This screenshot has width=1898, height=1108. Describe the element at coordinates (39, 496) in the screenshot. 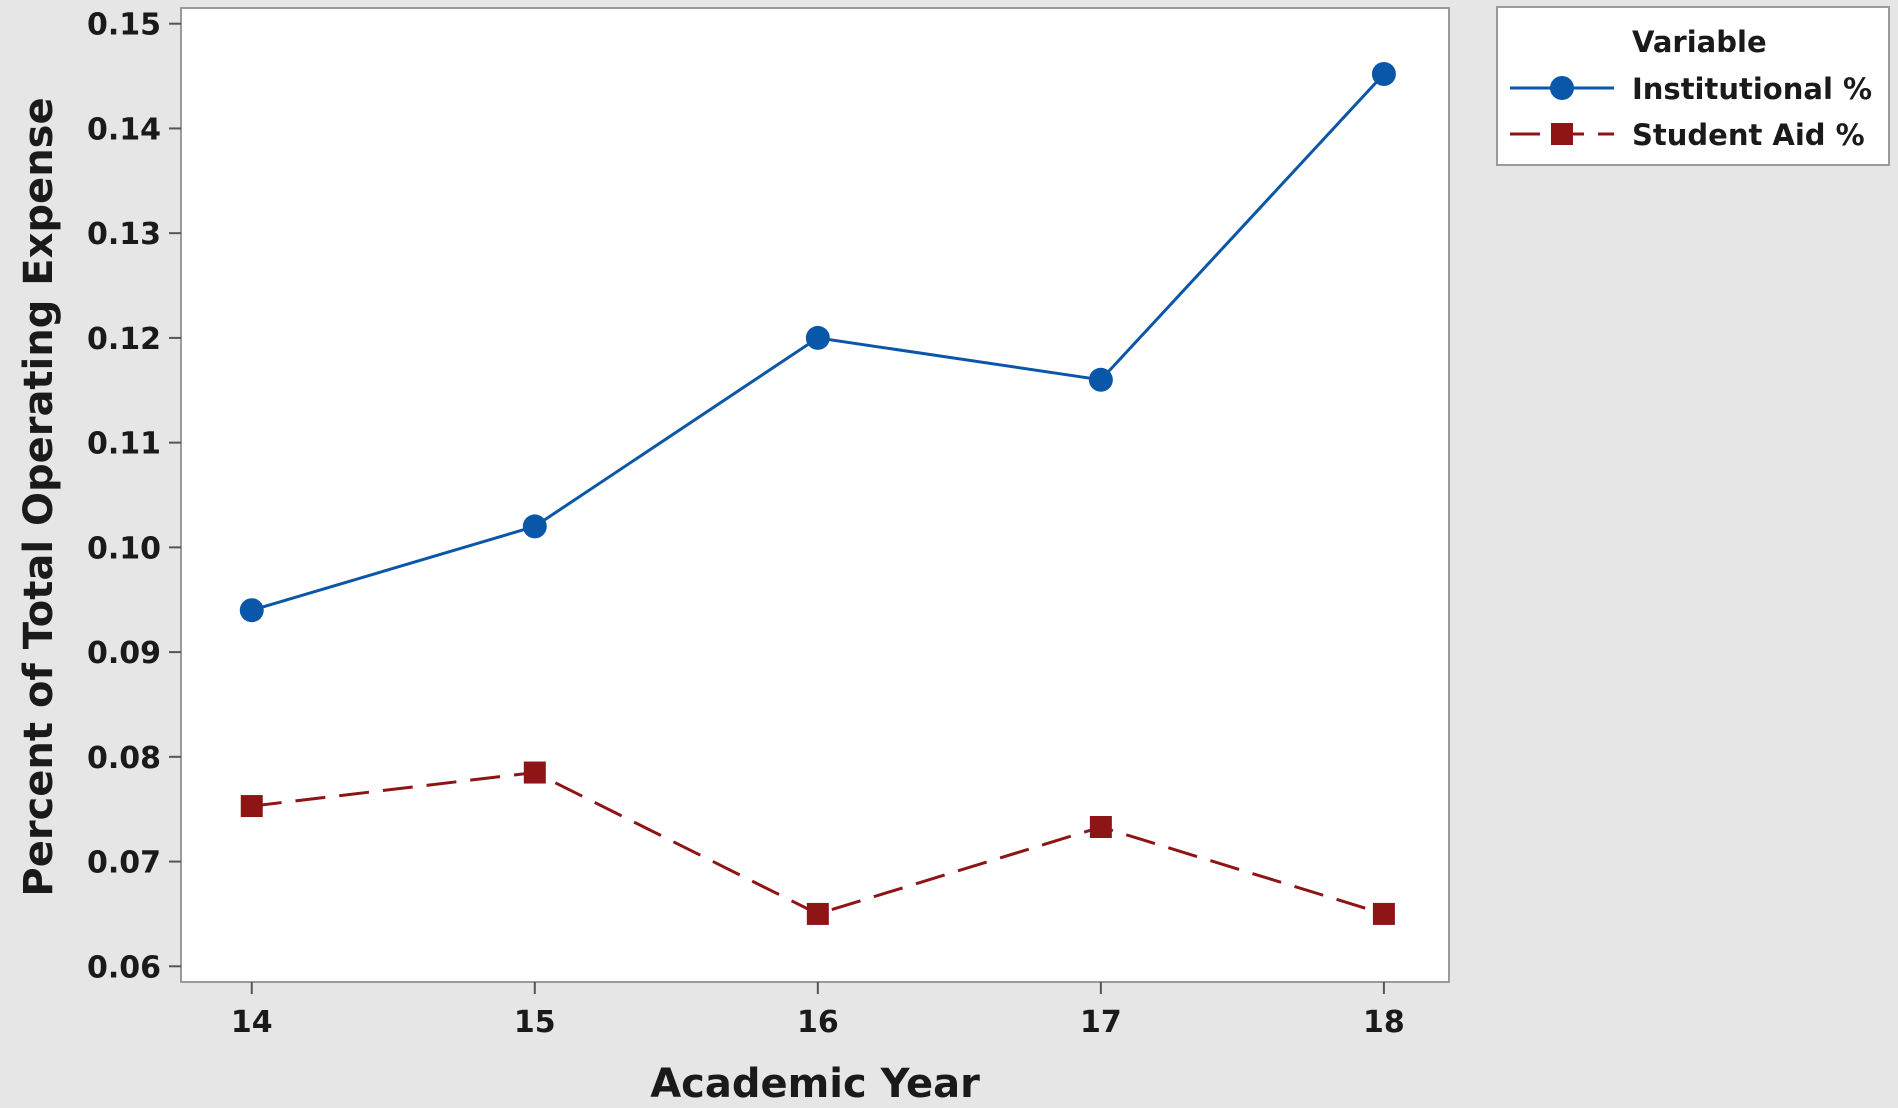

I see `y-axis-title: Percent of Total Operating Expense` at that location.